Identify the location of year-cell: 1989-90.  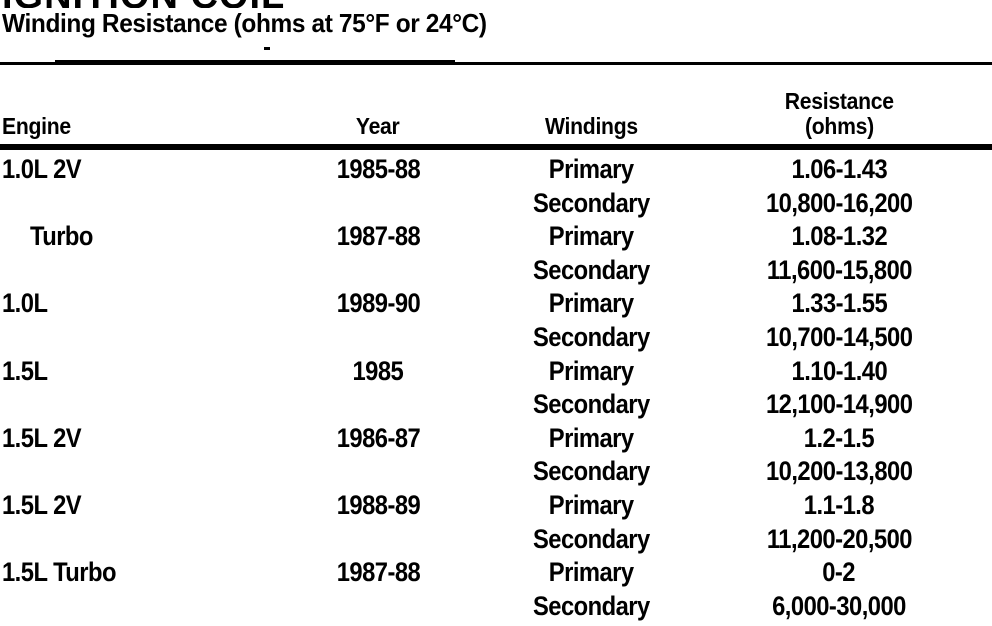
(378, 303).